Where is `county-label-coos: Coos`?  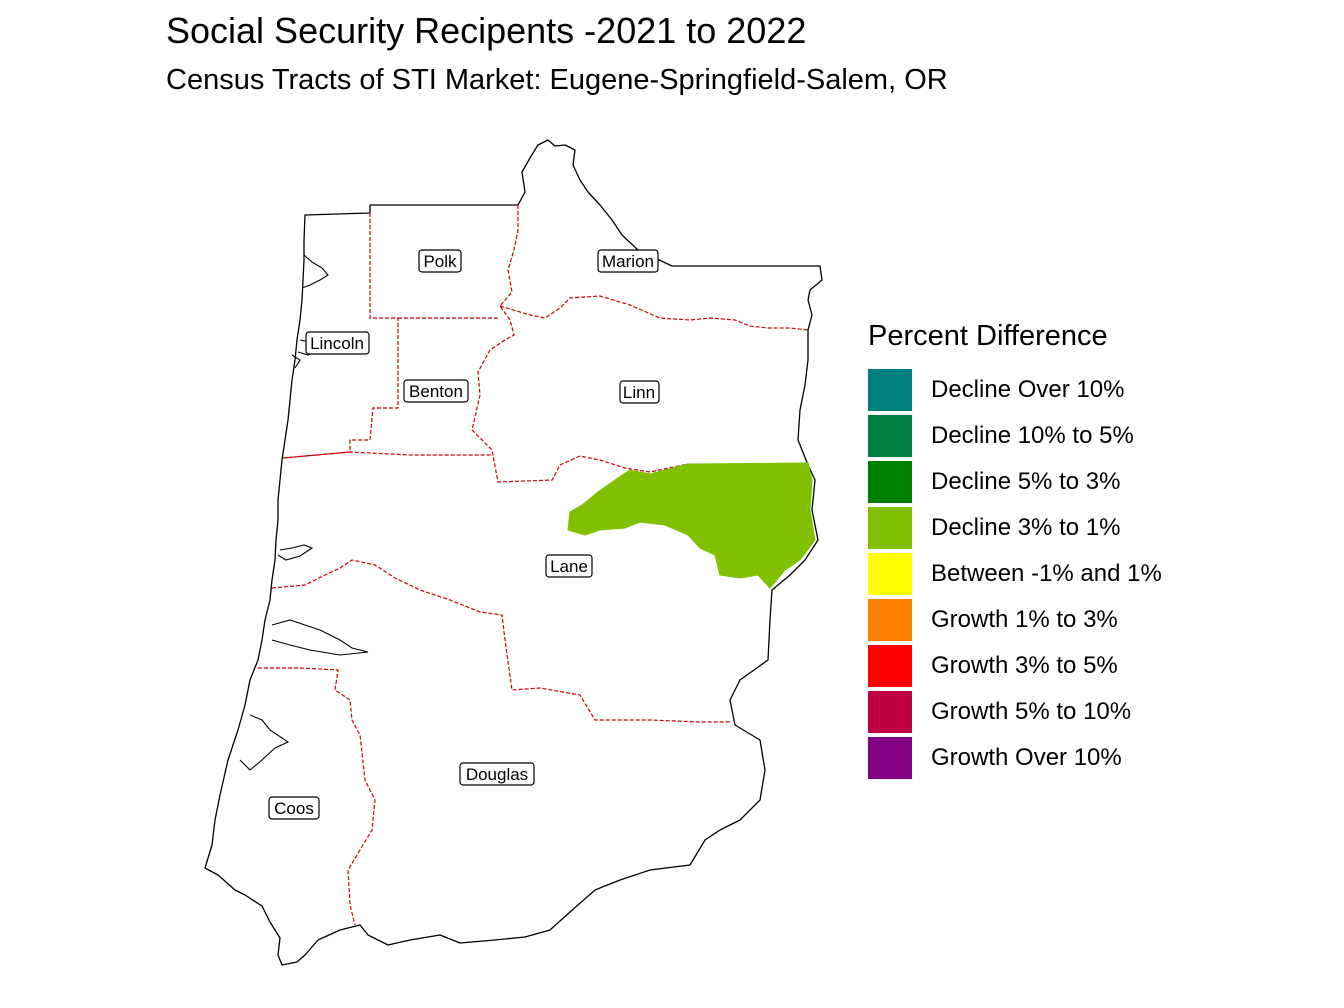 county-label-coos: Coos is located at coordinates (294, 808).